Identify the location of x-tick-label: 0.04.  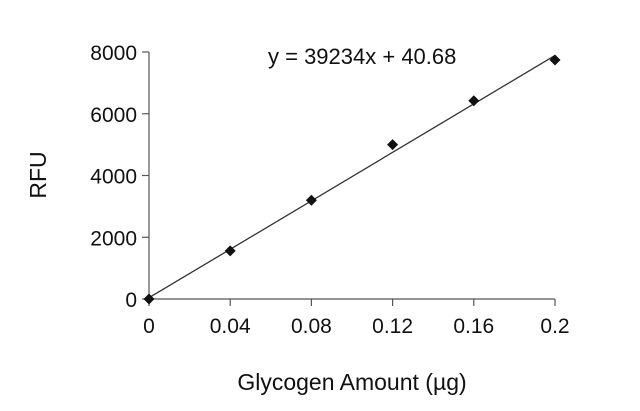
(230, 326).